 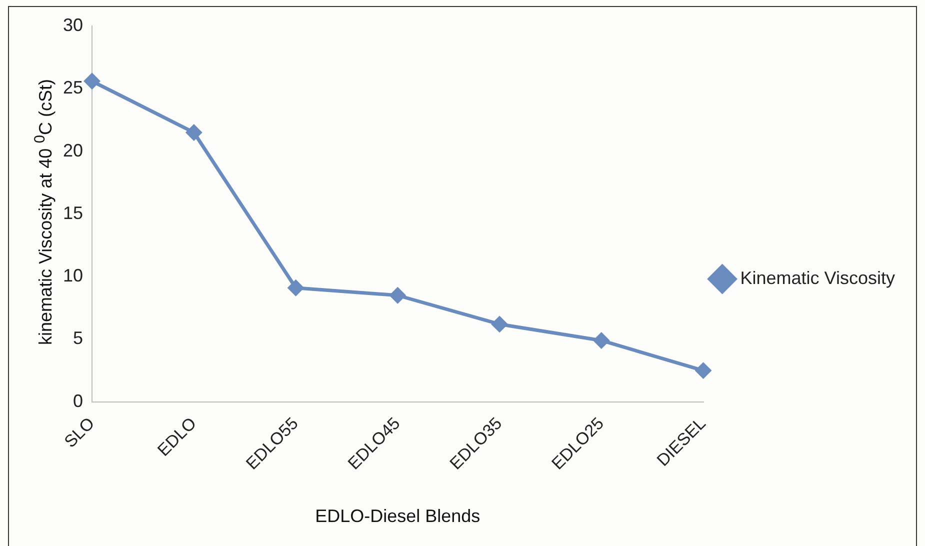 What do you see at coordinates (397, 516) in the screenshot?
I see `x-axis-title: EDLO-Diesel Blends` at bounding box center [397, 516].